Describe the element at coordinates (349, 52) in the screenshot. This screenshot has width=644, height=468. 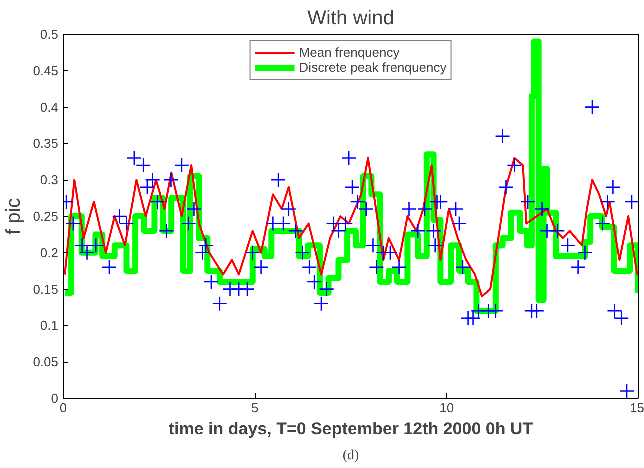
I see `legend-label: Mean frenquency` at that location.